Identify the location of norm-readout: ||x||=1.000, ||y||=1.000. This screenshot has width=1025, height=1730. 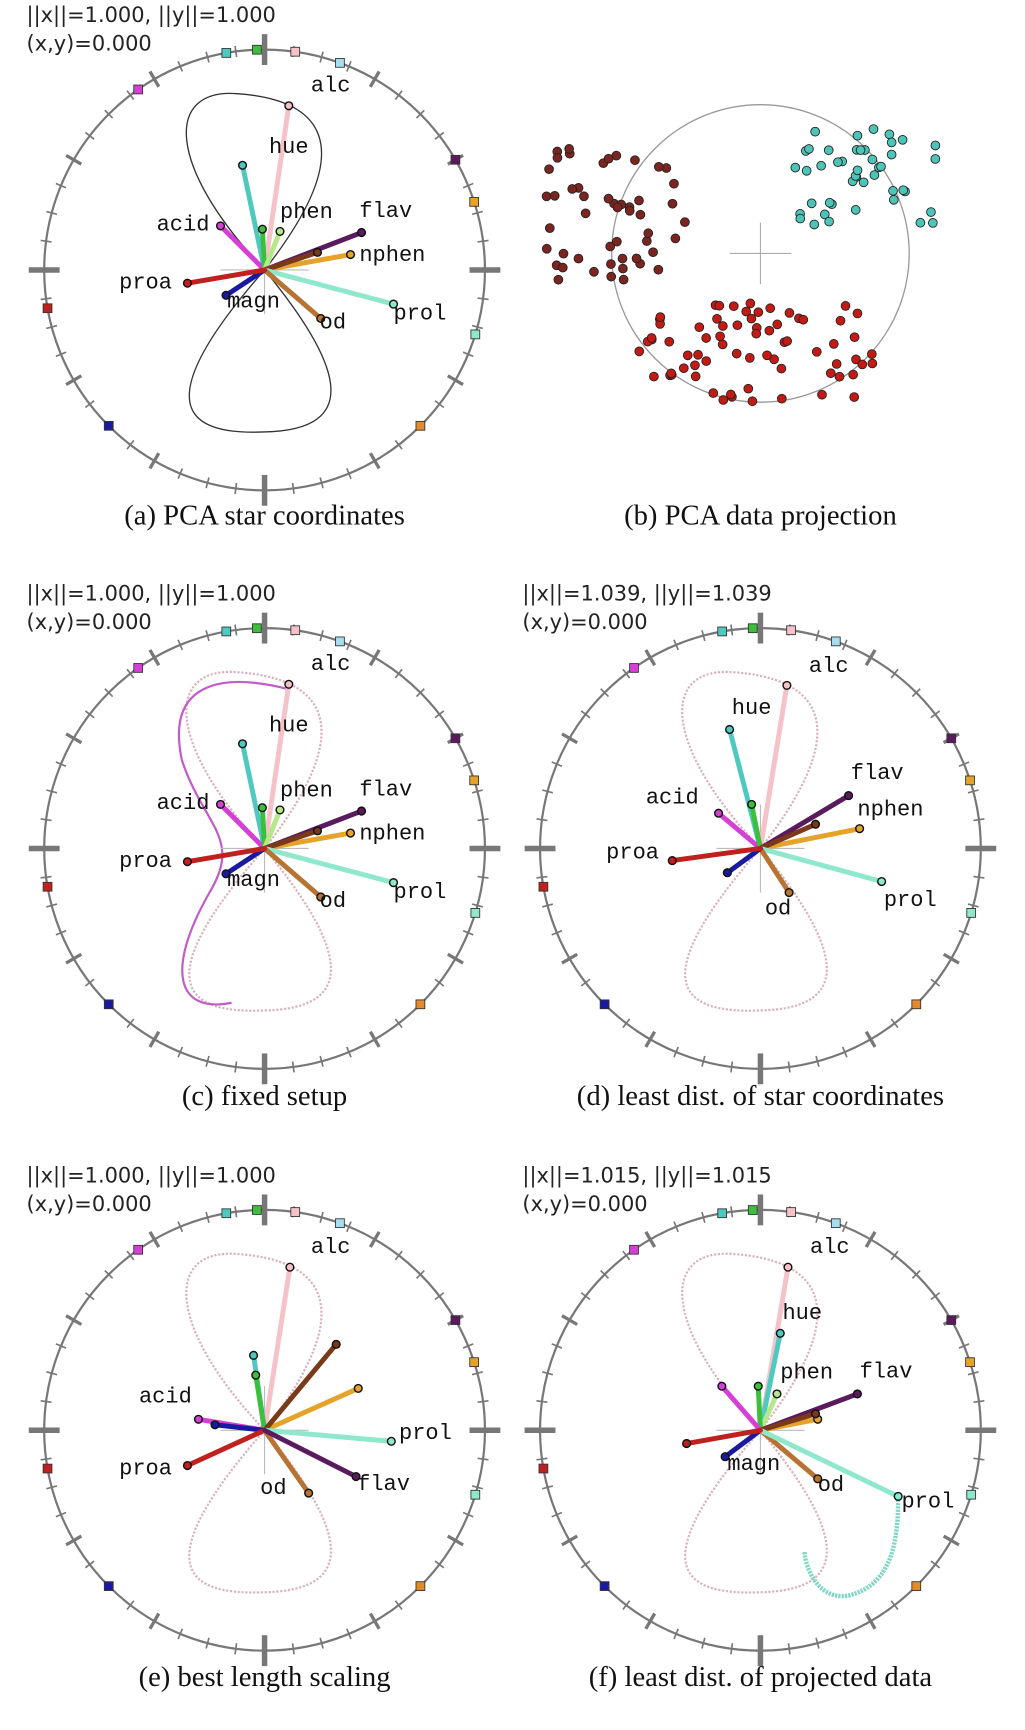
(151, 594).